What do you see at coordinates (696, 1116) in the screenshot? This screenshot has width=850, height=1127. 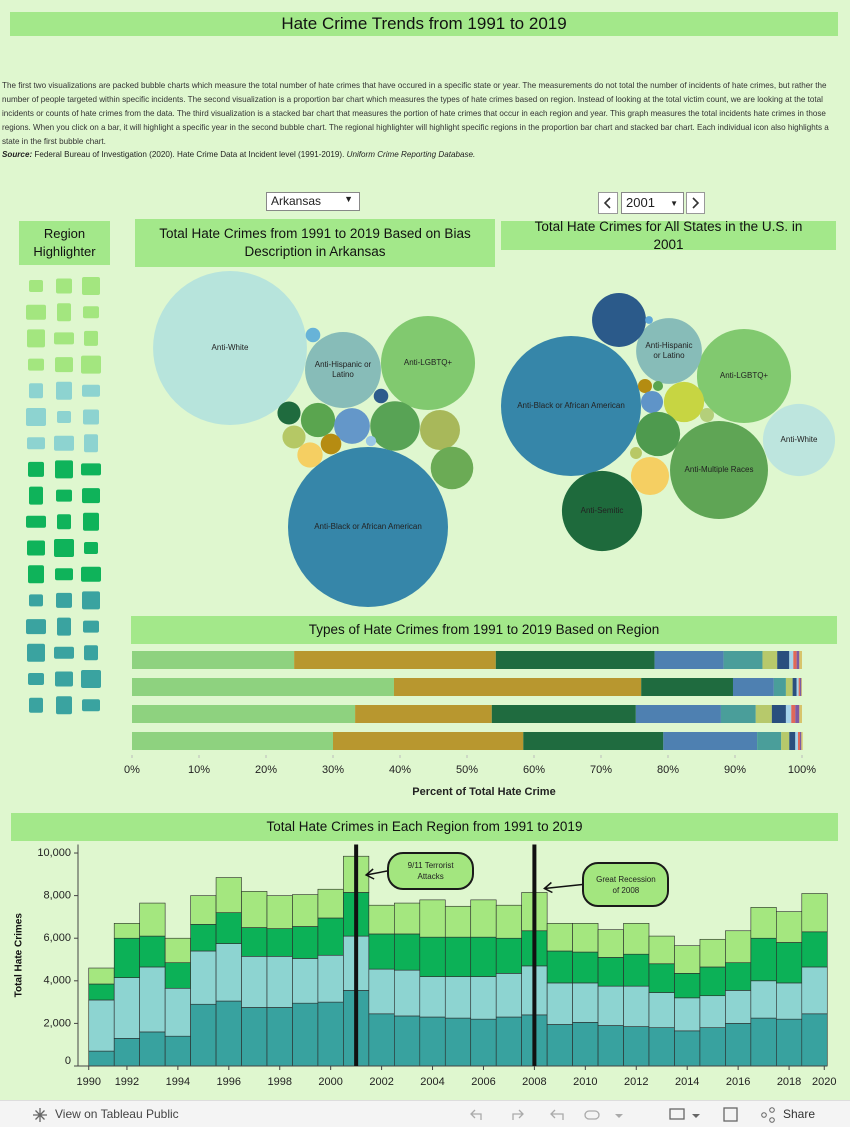 I see `download-menu` at bounding box center [696, 1116].